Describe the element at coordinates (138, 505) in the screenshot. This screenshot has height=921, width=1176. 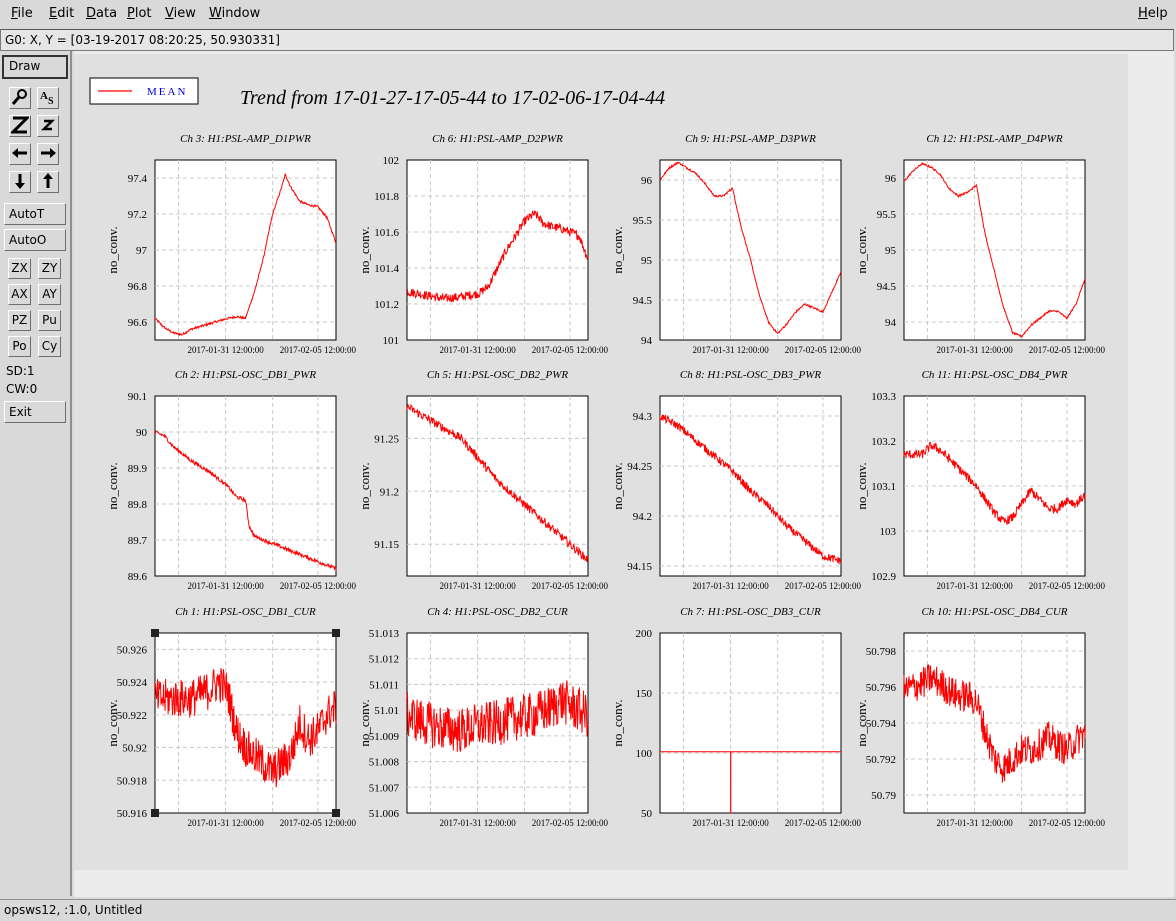
I see `y-tick-label: 89.8` at that location.